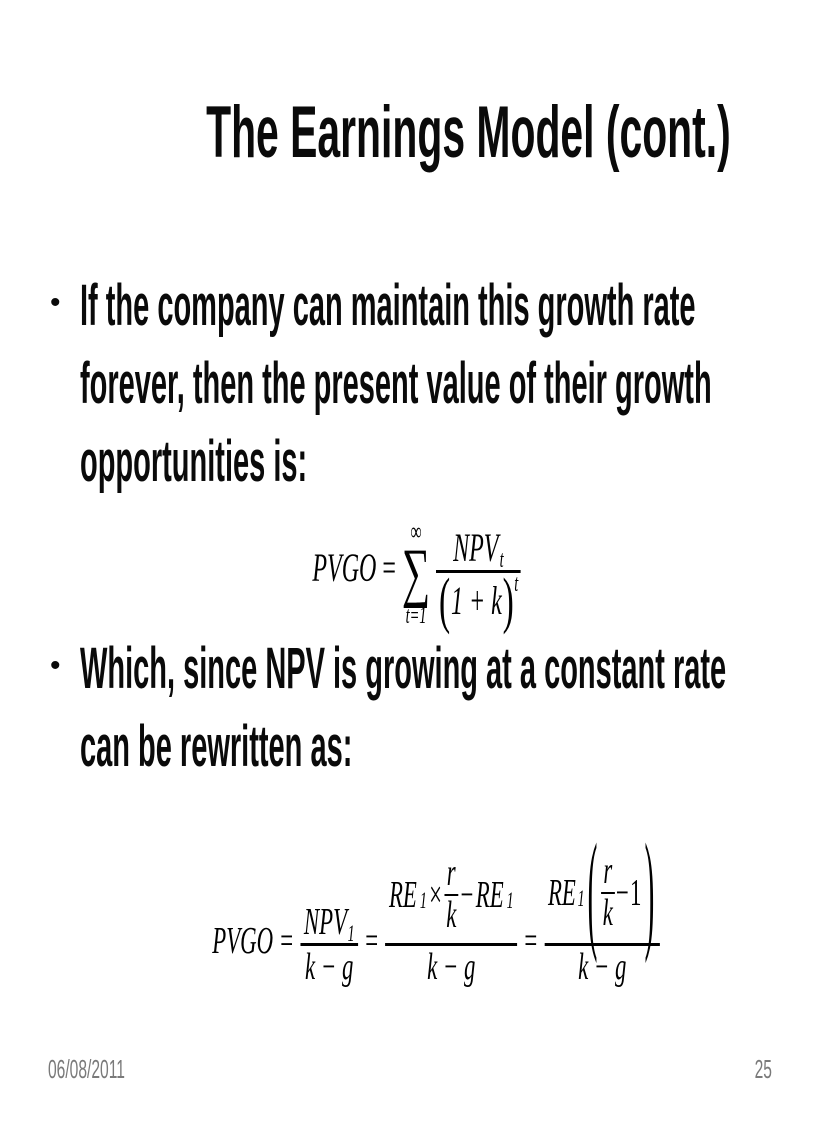 This screenshot has width=816, height=1123. Describe the element at coordinates (435, 895) in the screenshot. I see `times-sign: ×` at that location.